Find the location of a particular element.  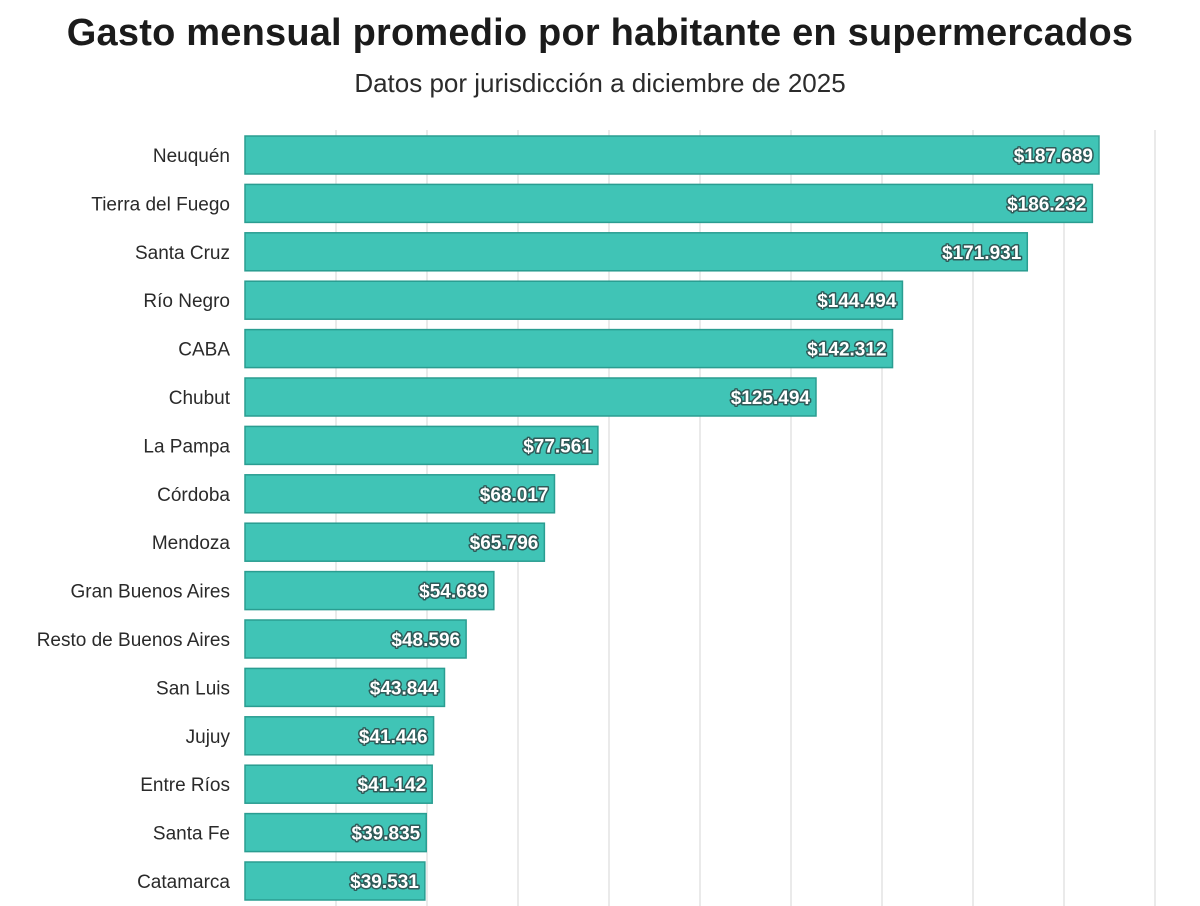

category-label: Neuquén is located at coordinates (191, 156).